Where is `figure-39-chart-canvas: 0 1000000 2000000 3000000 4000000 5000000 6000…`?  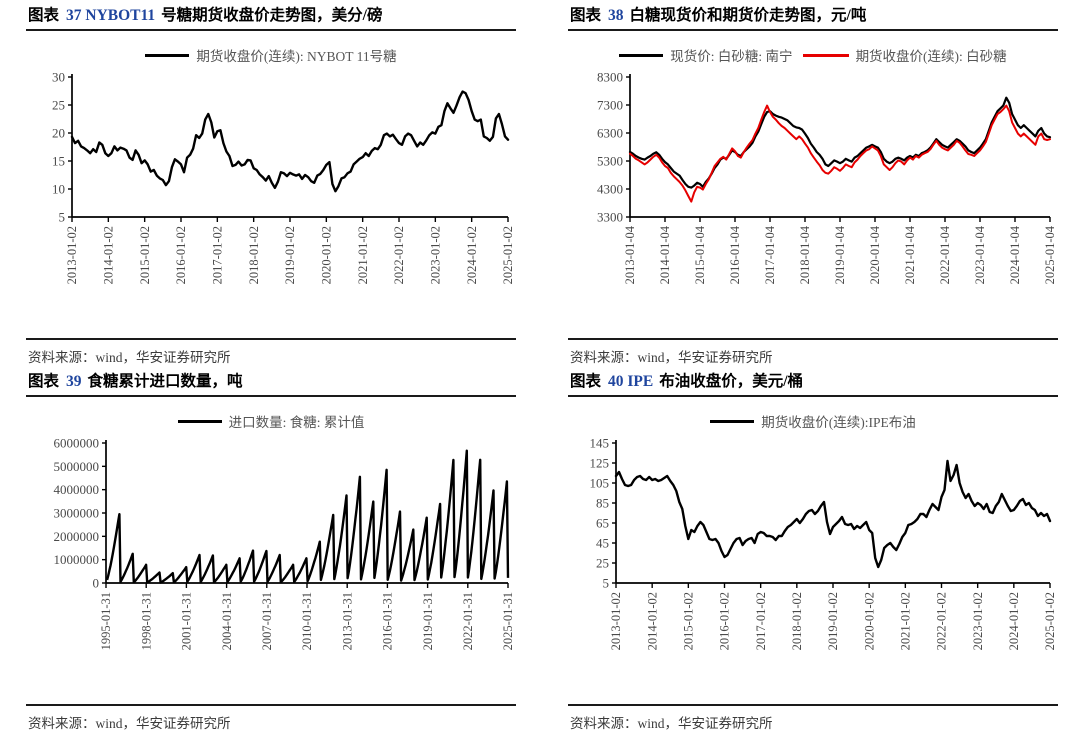 figure-39-chart-canvas: 0 1000000 2000000 3000000 4000000 5000000 6000… is located at coordinates (285, 543).